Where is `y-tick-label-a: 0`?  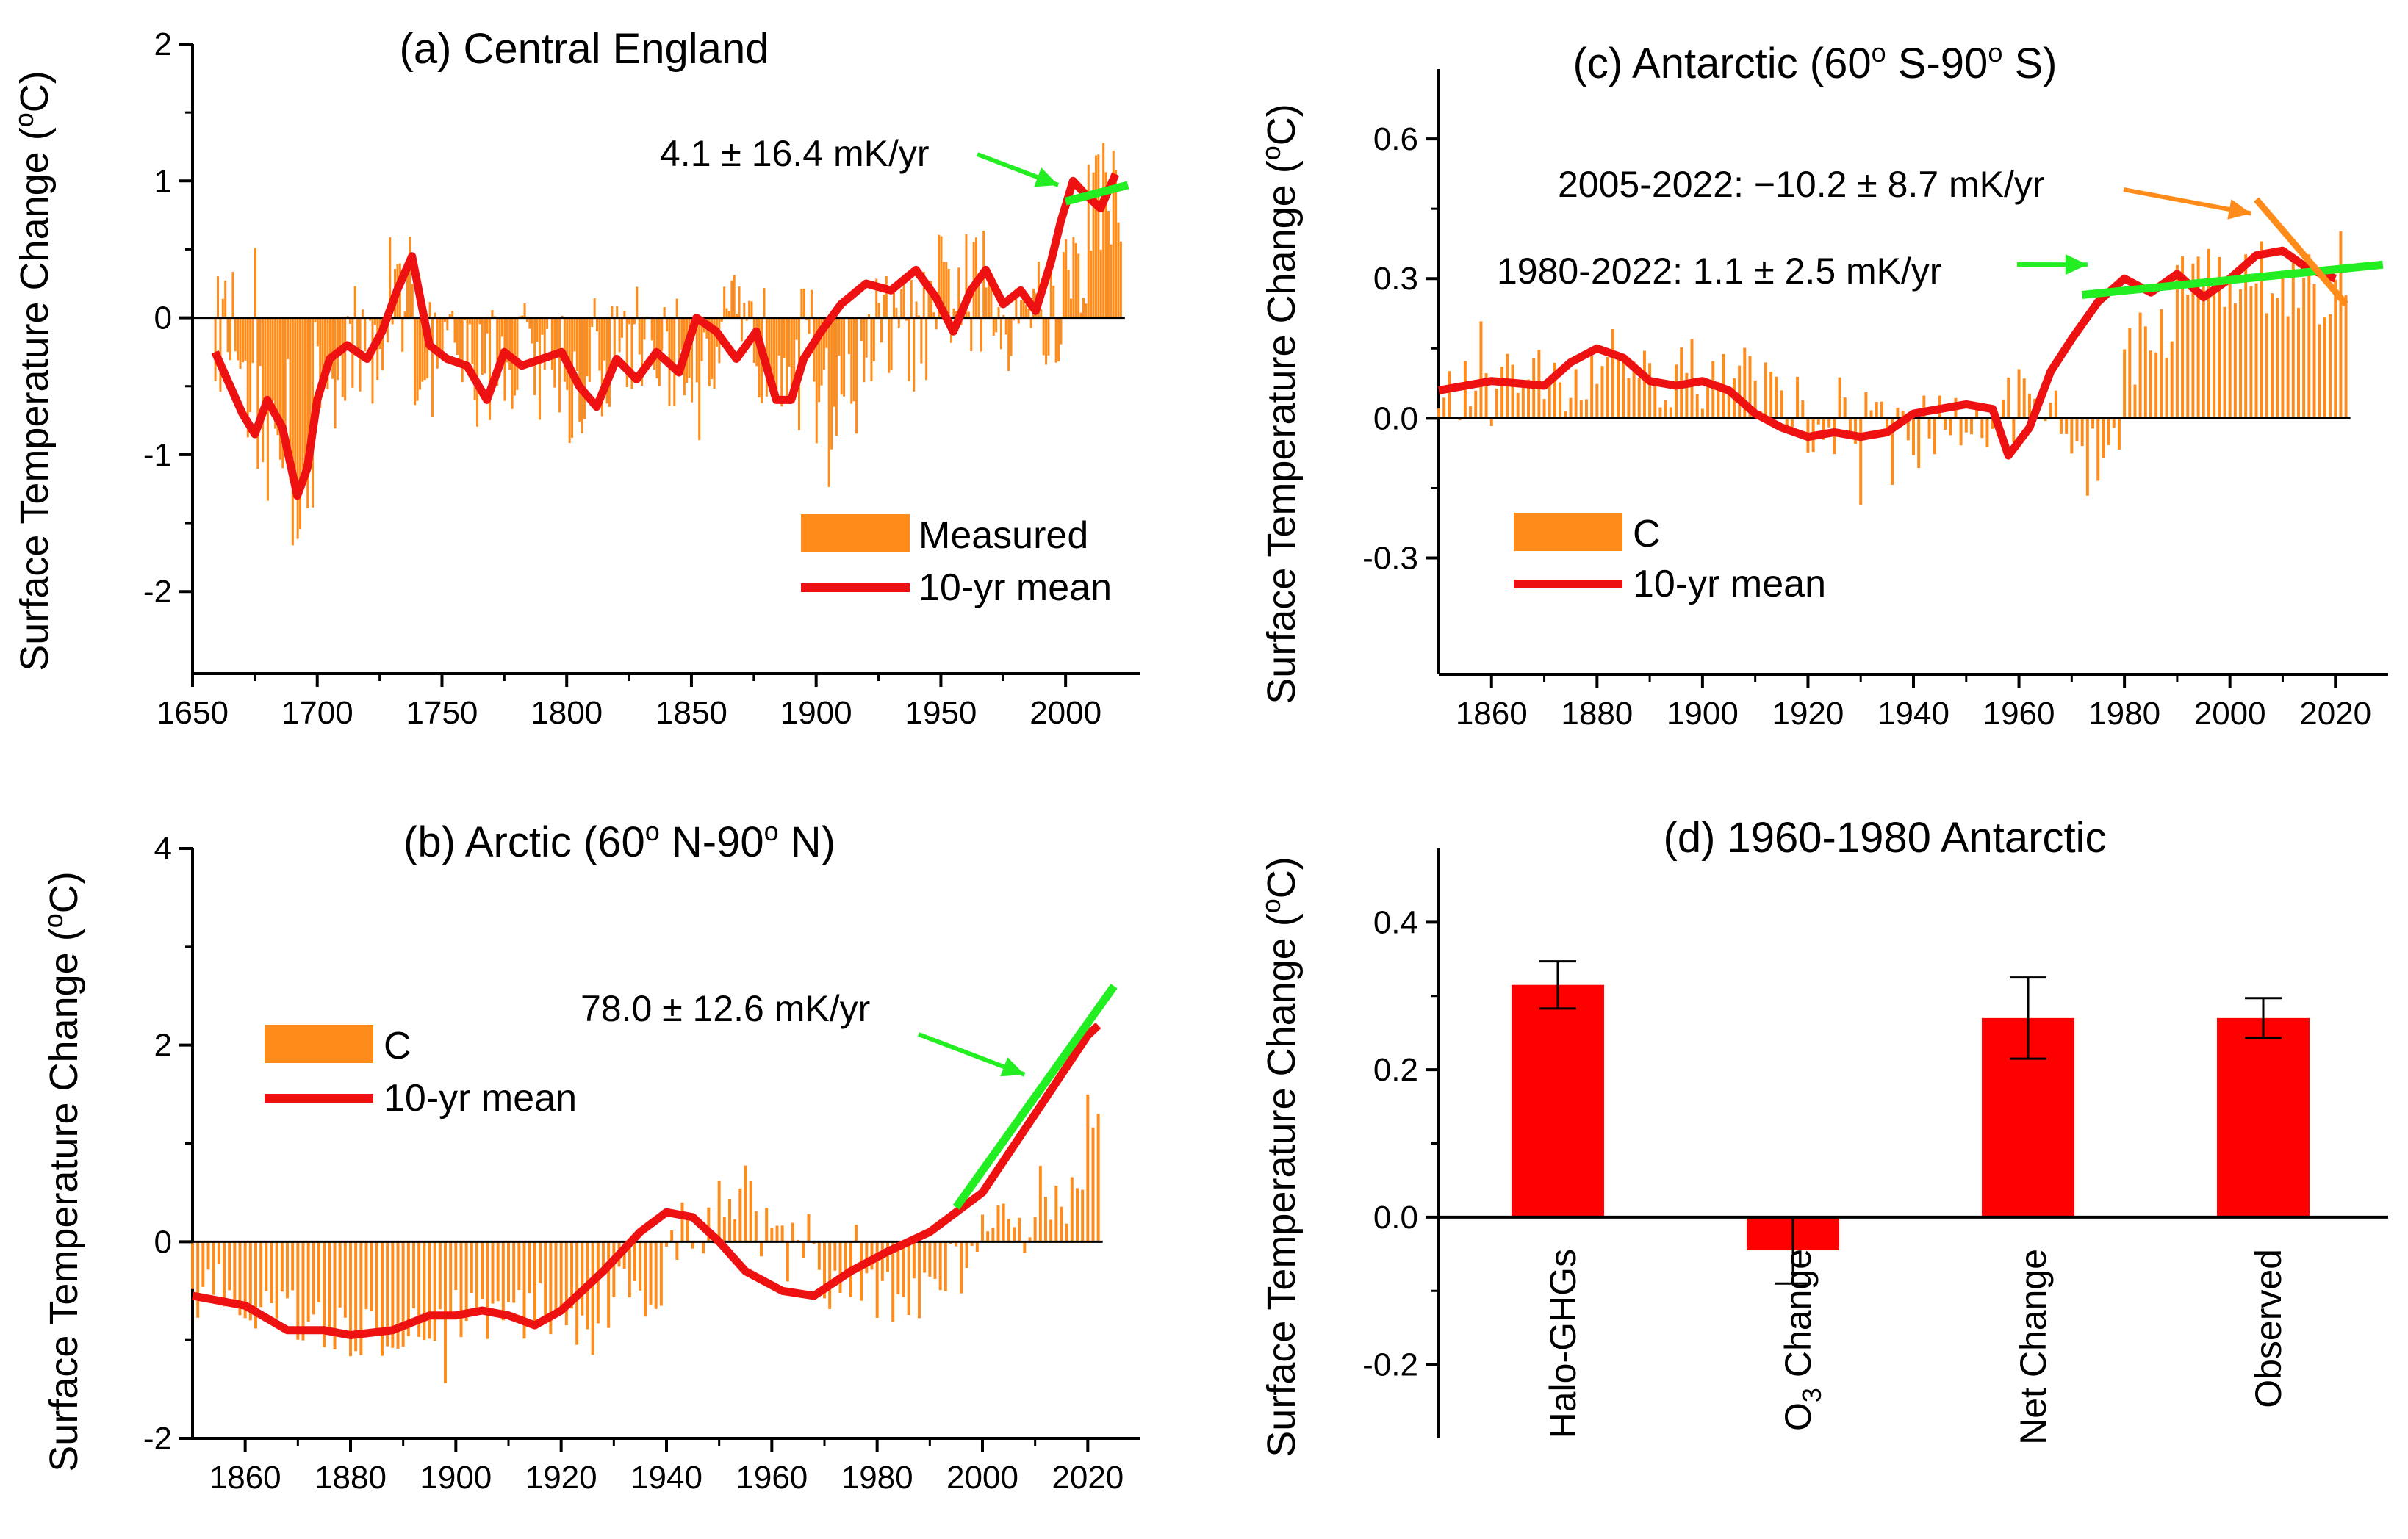 y-tick-label-a: 0 is located at coordinates (163, 318).